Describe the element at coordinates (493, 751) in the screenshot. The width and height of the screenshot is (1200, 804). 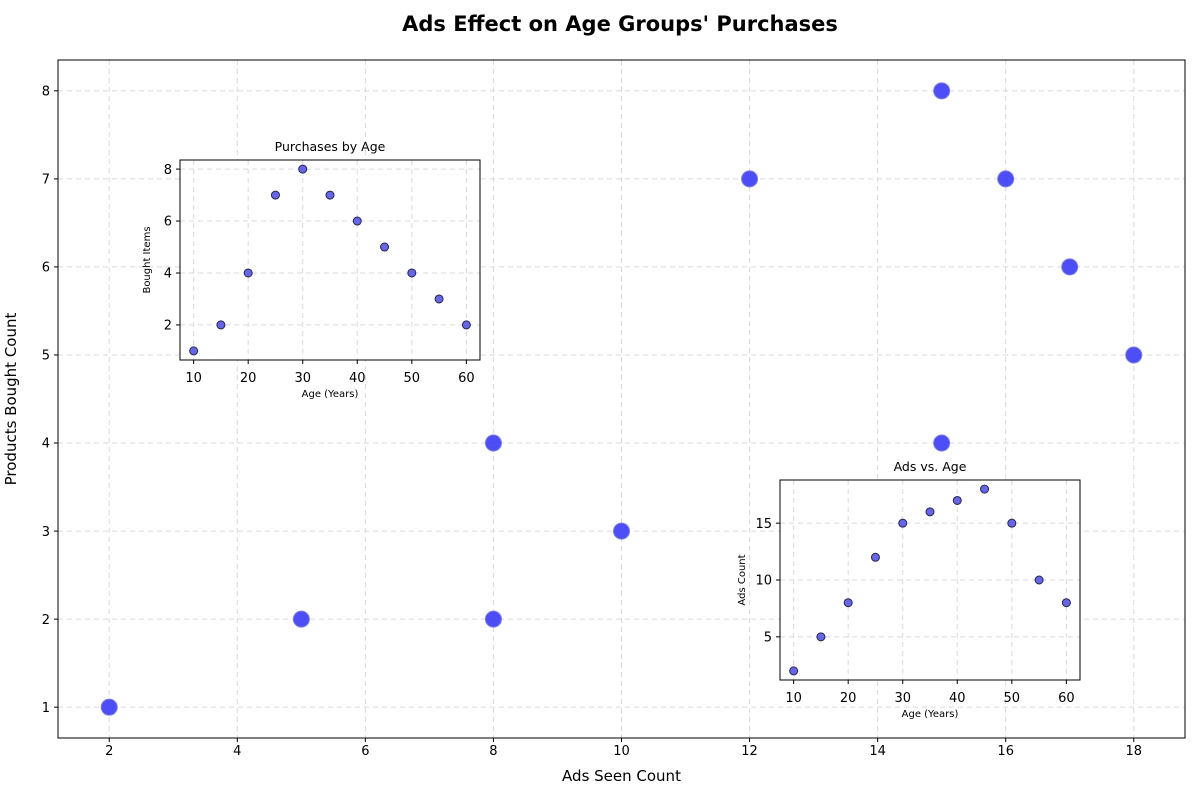
I see `x-tick-label: 8` at that location.